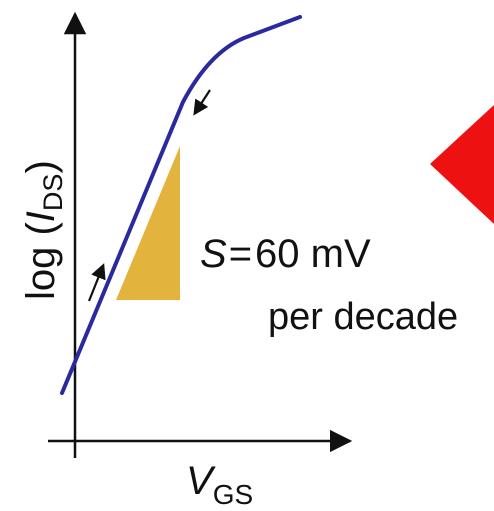 This screenshot has width=494, height=511. Describe the element at coordinates (233, 494) in the screenshot. I see `x-axis-label-subscript: GS` at that location.